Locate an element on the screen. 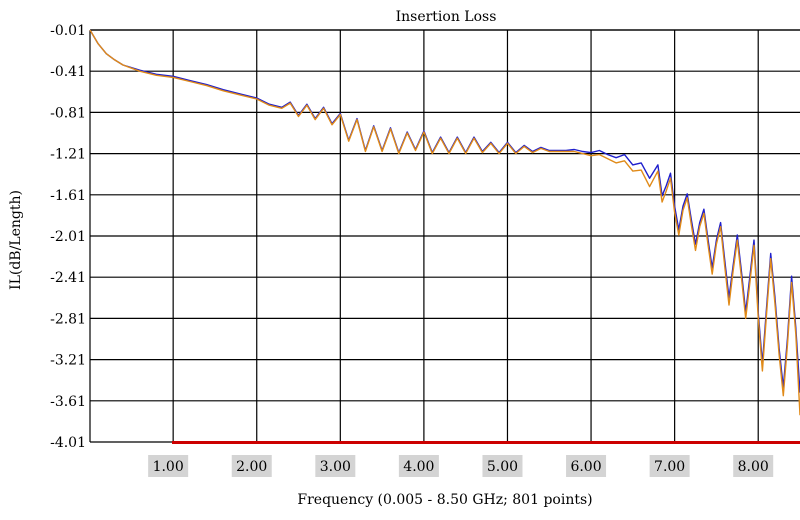 The height and width of the screenshot is (520, 800). x-tick-label: 7.00 is located at coordinates (669, 467).